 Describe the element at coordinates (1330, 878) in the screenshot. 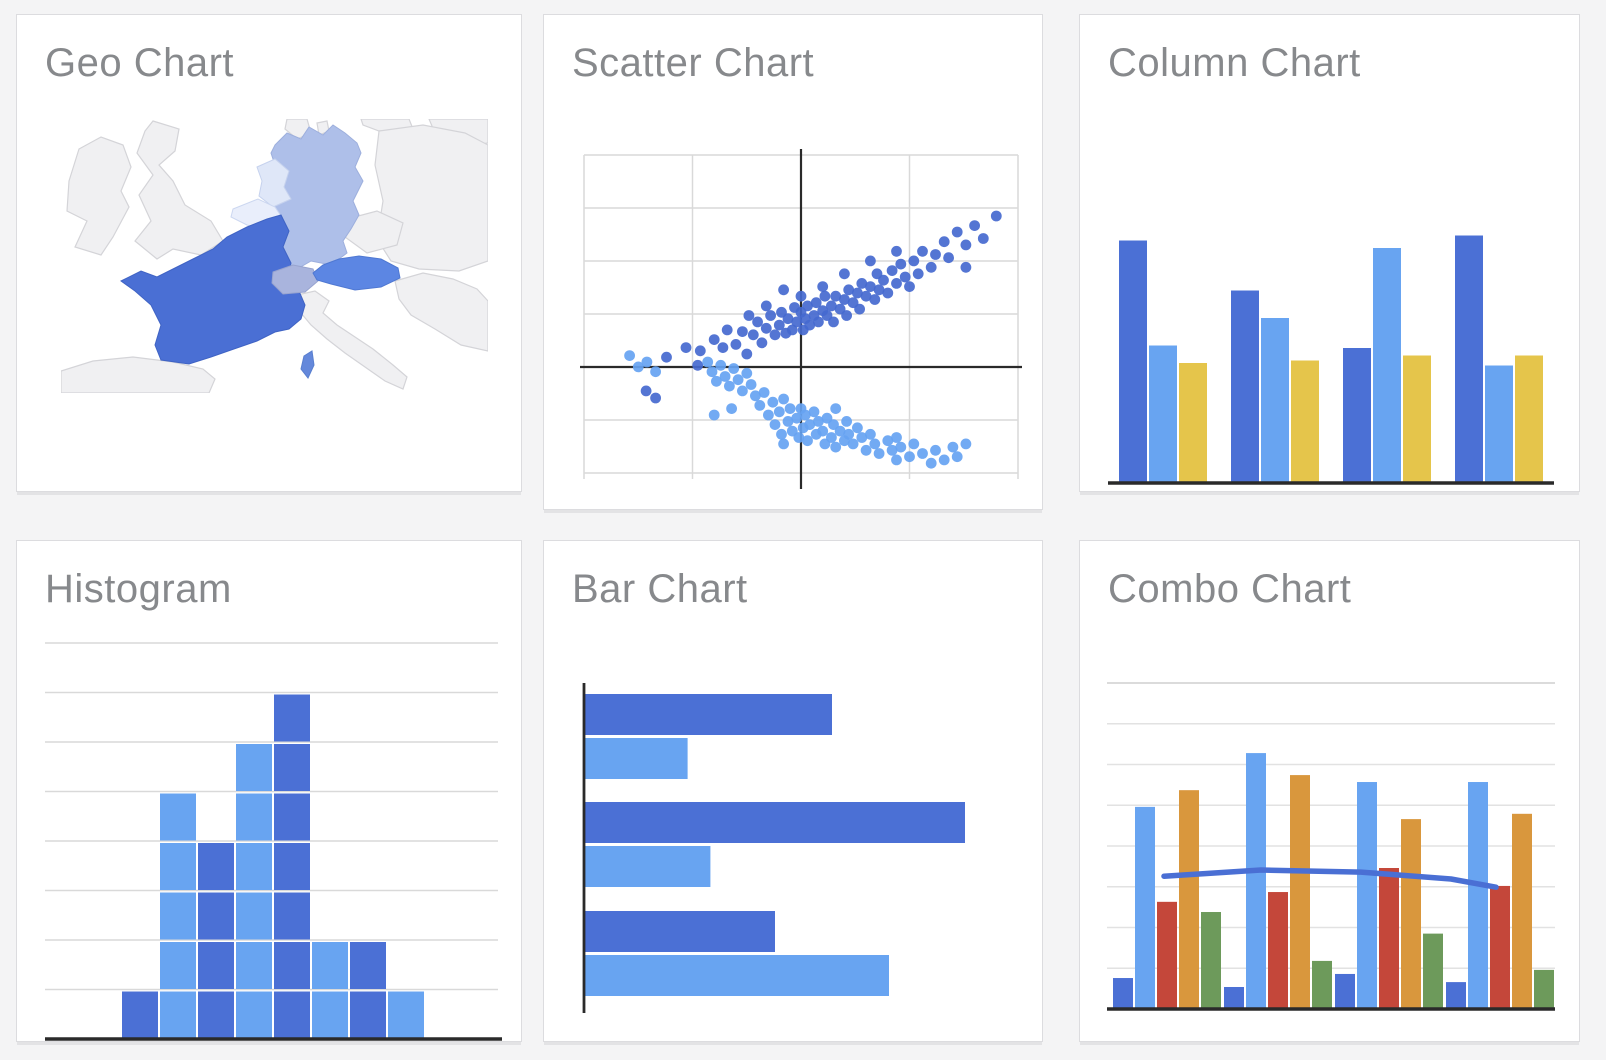

I see `combo-trend-line` at that location.